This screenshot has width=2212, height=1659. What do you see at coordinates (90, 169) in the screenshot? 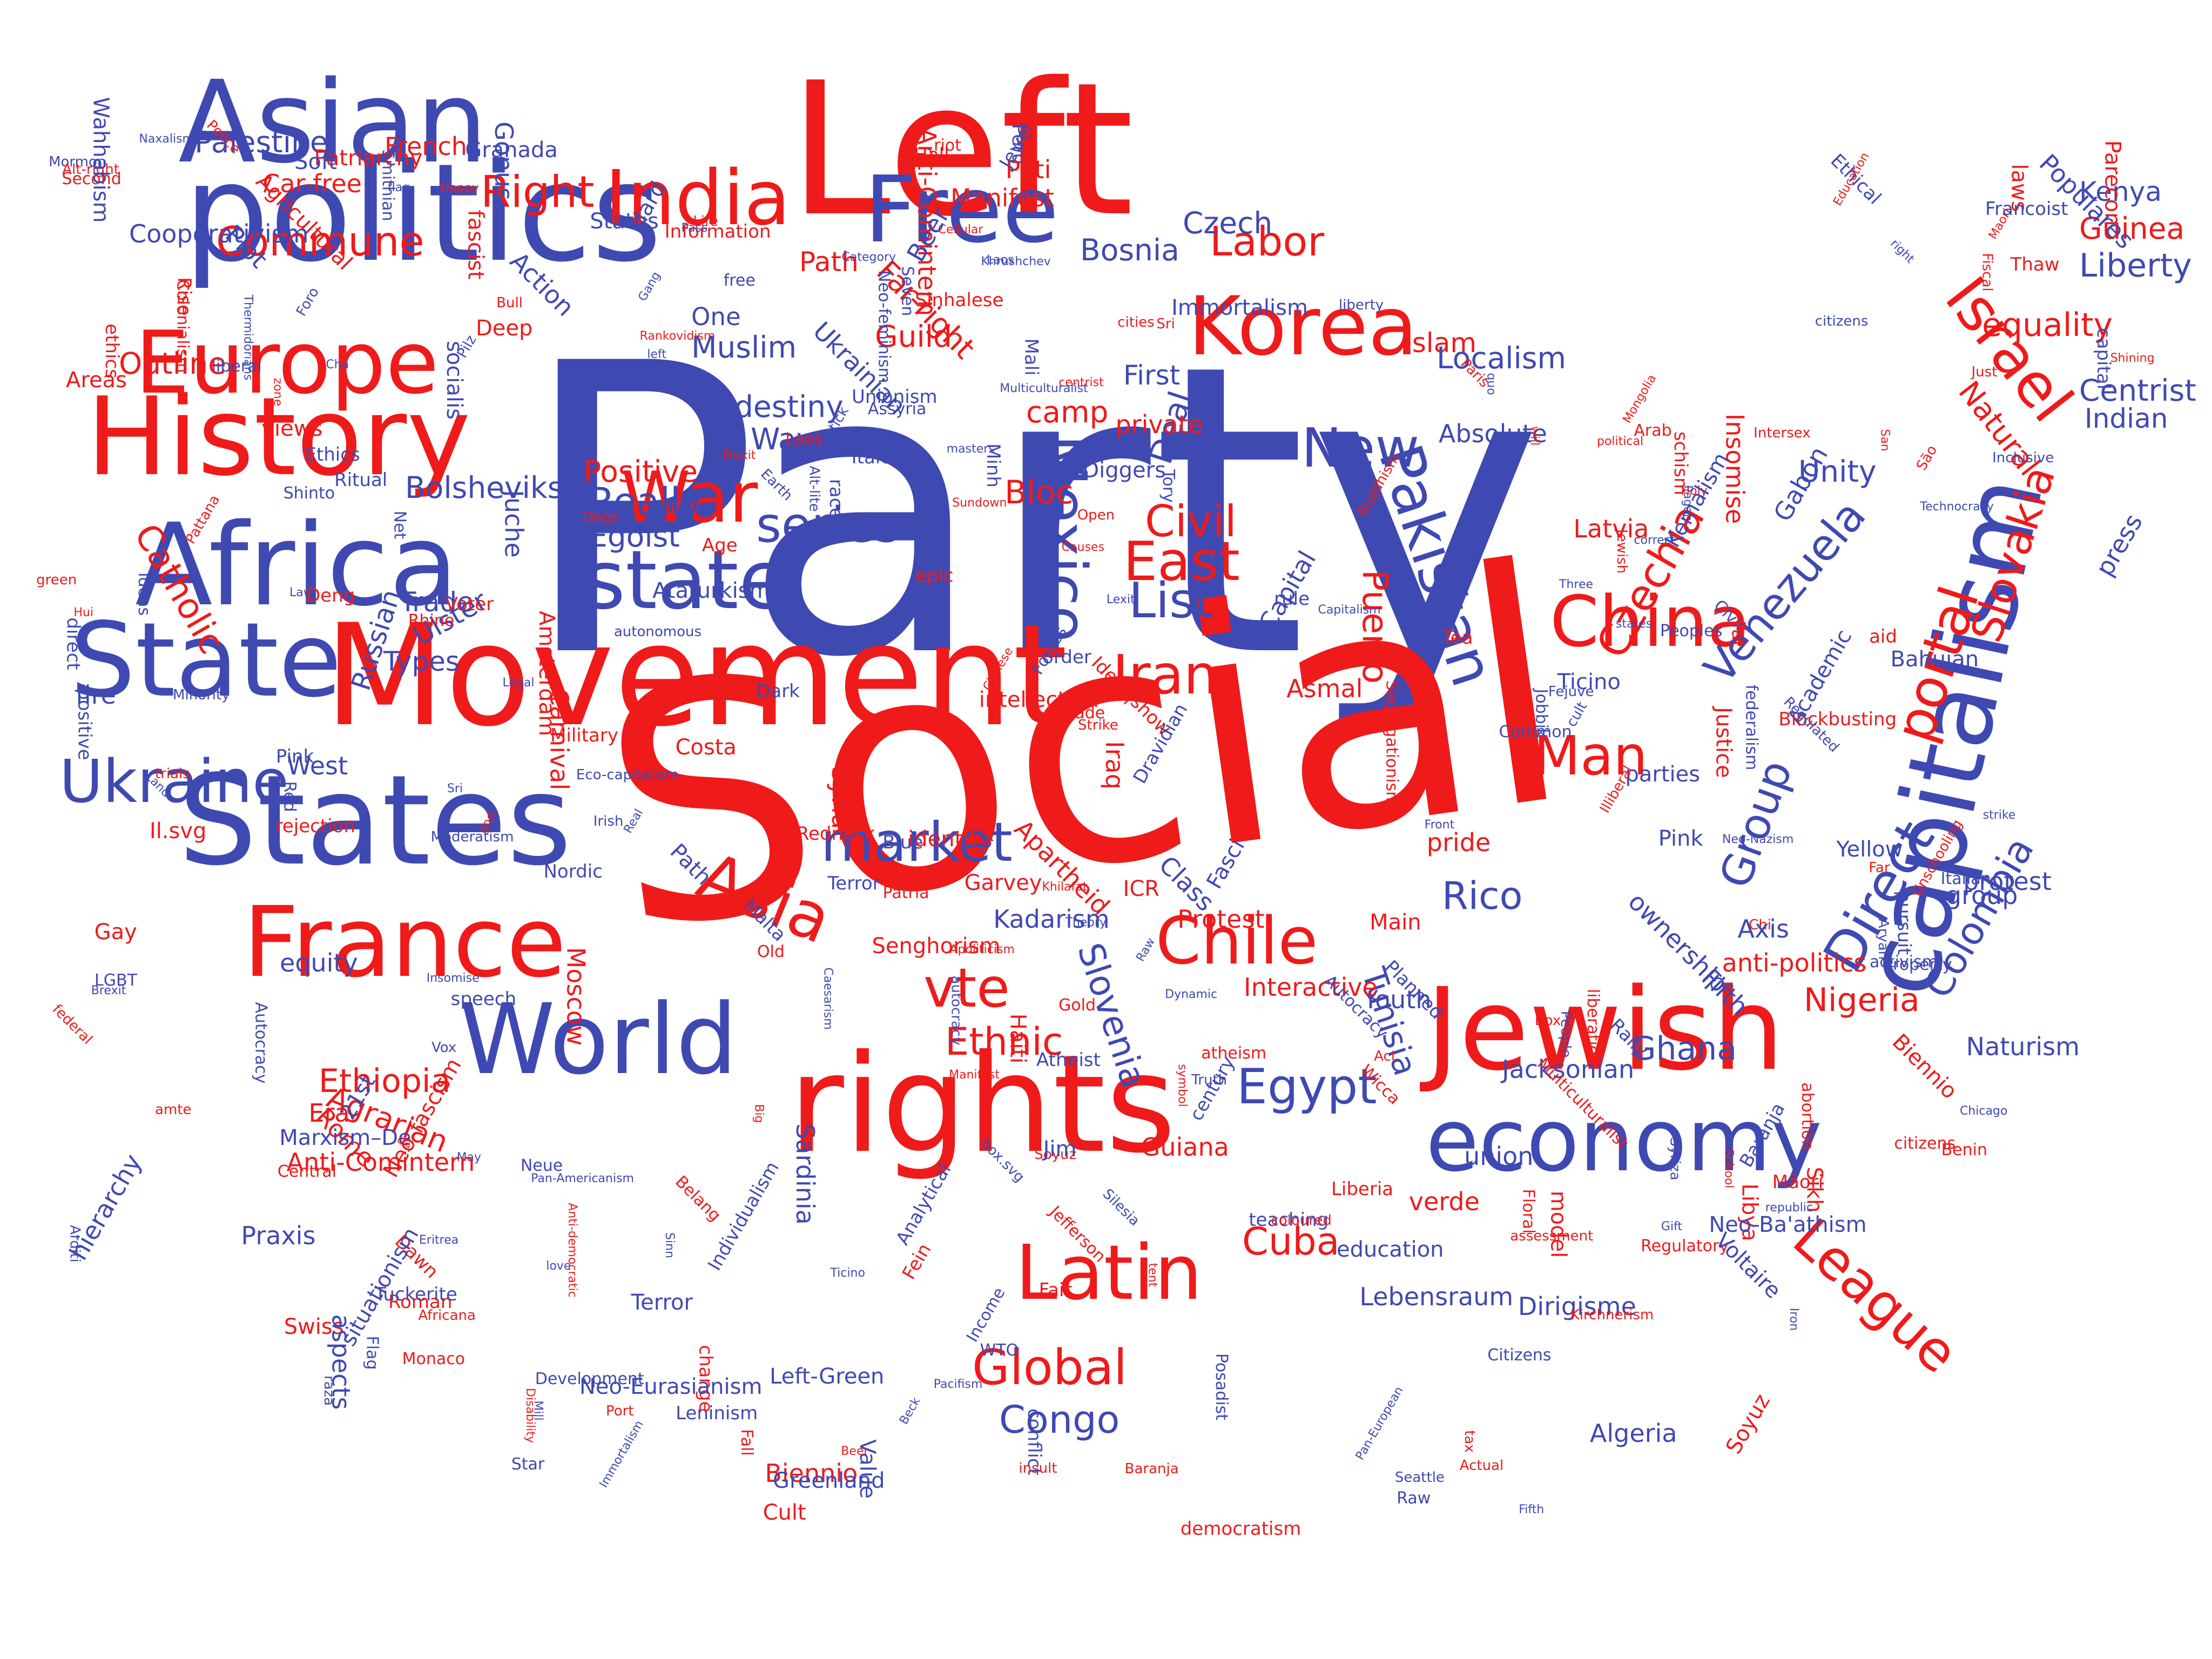
I see `cloud-word: Alt-right` at bounding box center [90, 169].